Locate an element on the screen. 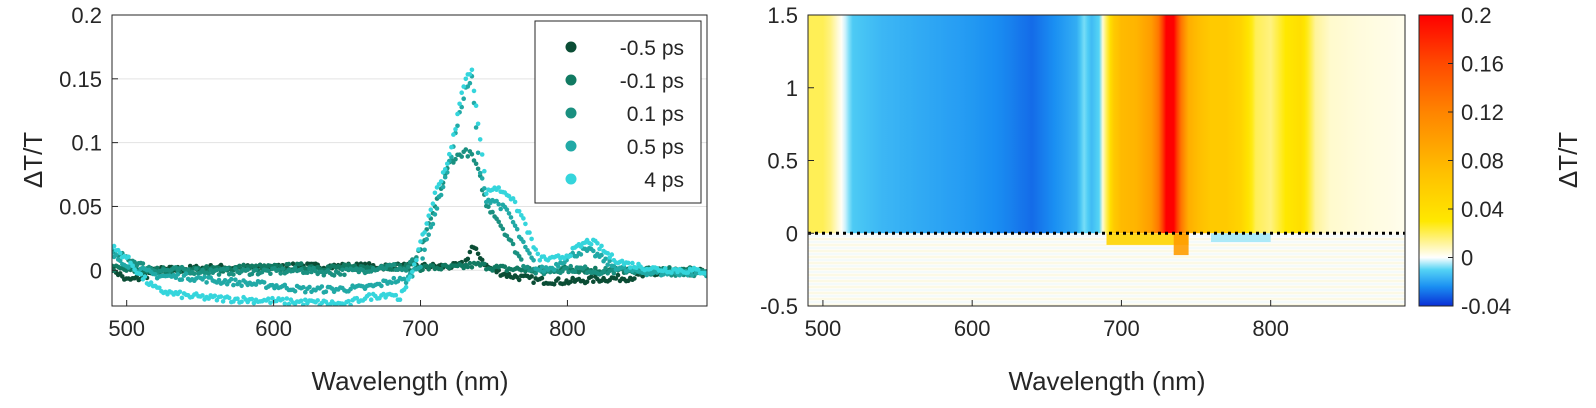 Image resolution: width=1596 pixels, height=408 pixels. legend-label: 4 ps is located at coordinates (664, 180).